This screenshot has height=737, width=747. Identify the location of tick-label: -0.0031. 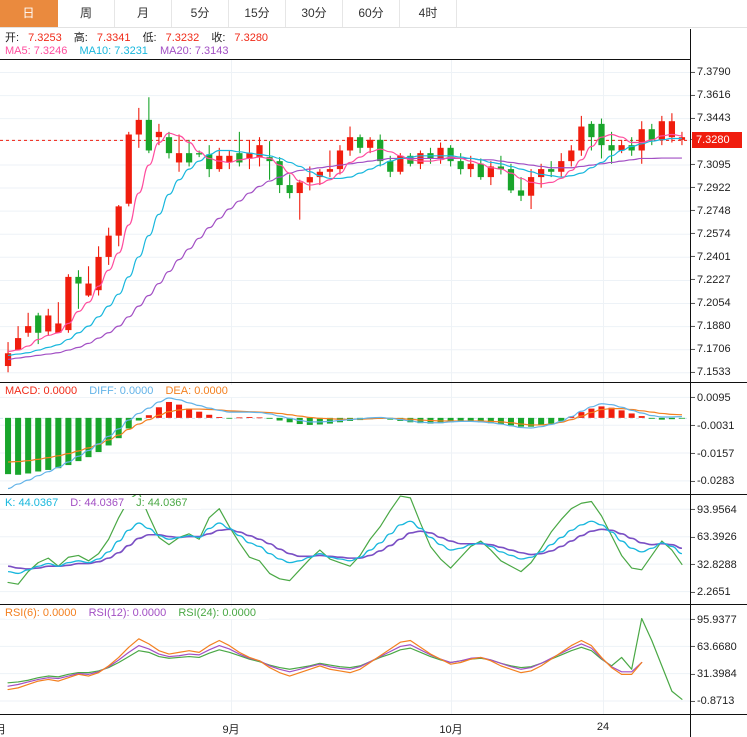
(716, 425).